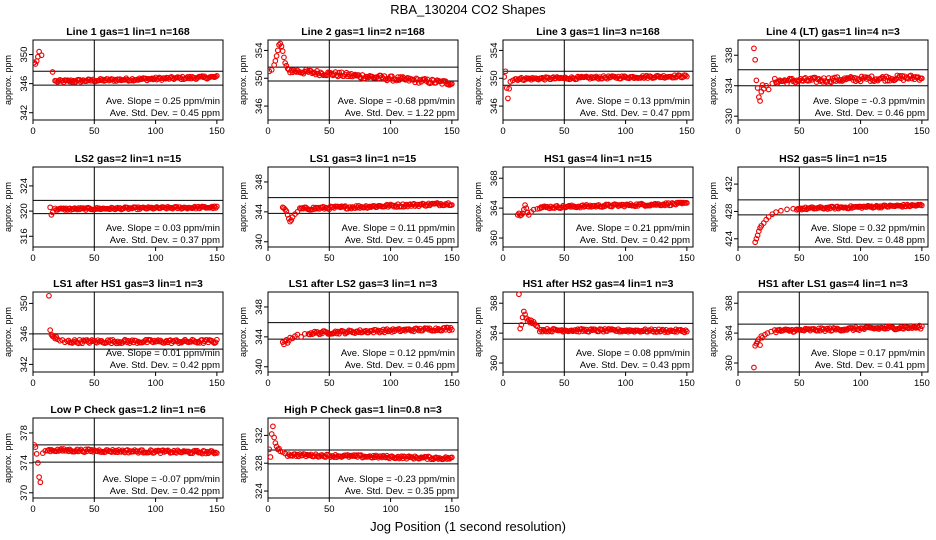 This screenshot has width=936, height=540. I want to click on y-tick-label: 346, so click(494, 106).